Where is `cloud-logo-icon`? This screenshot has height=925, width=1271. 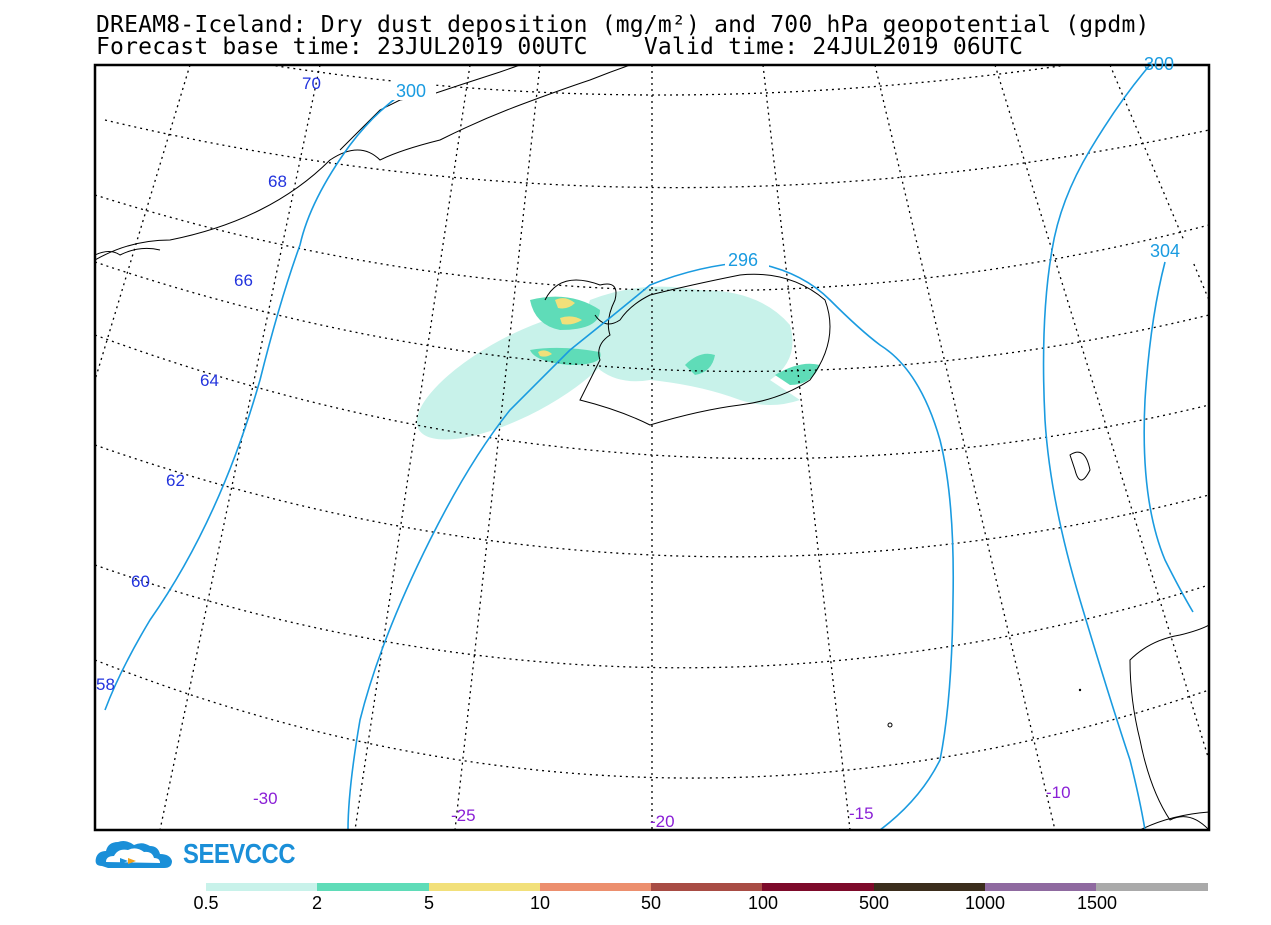
cloud-logo-icon is located at coordinates (133, 854).